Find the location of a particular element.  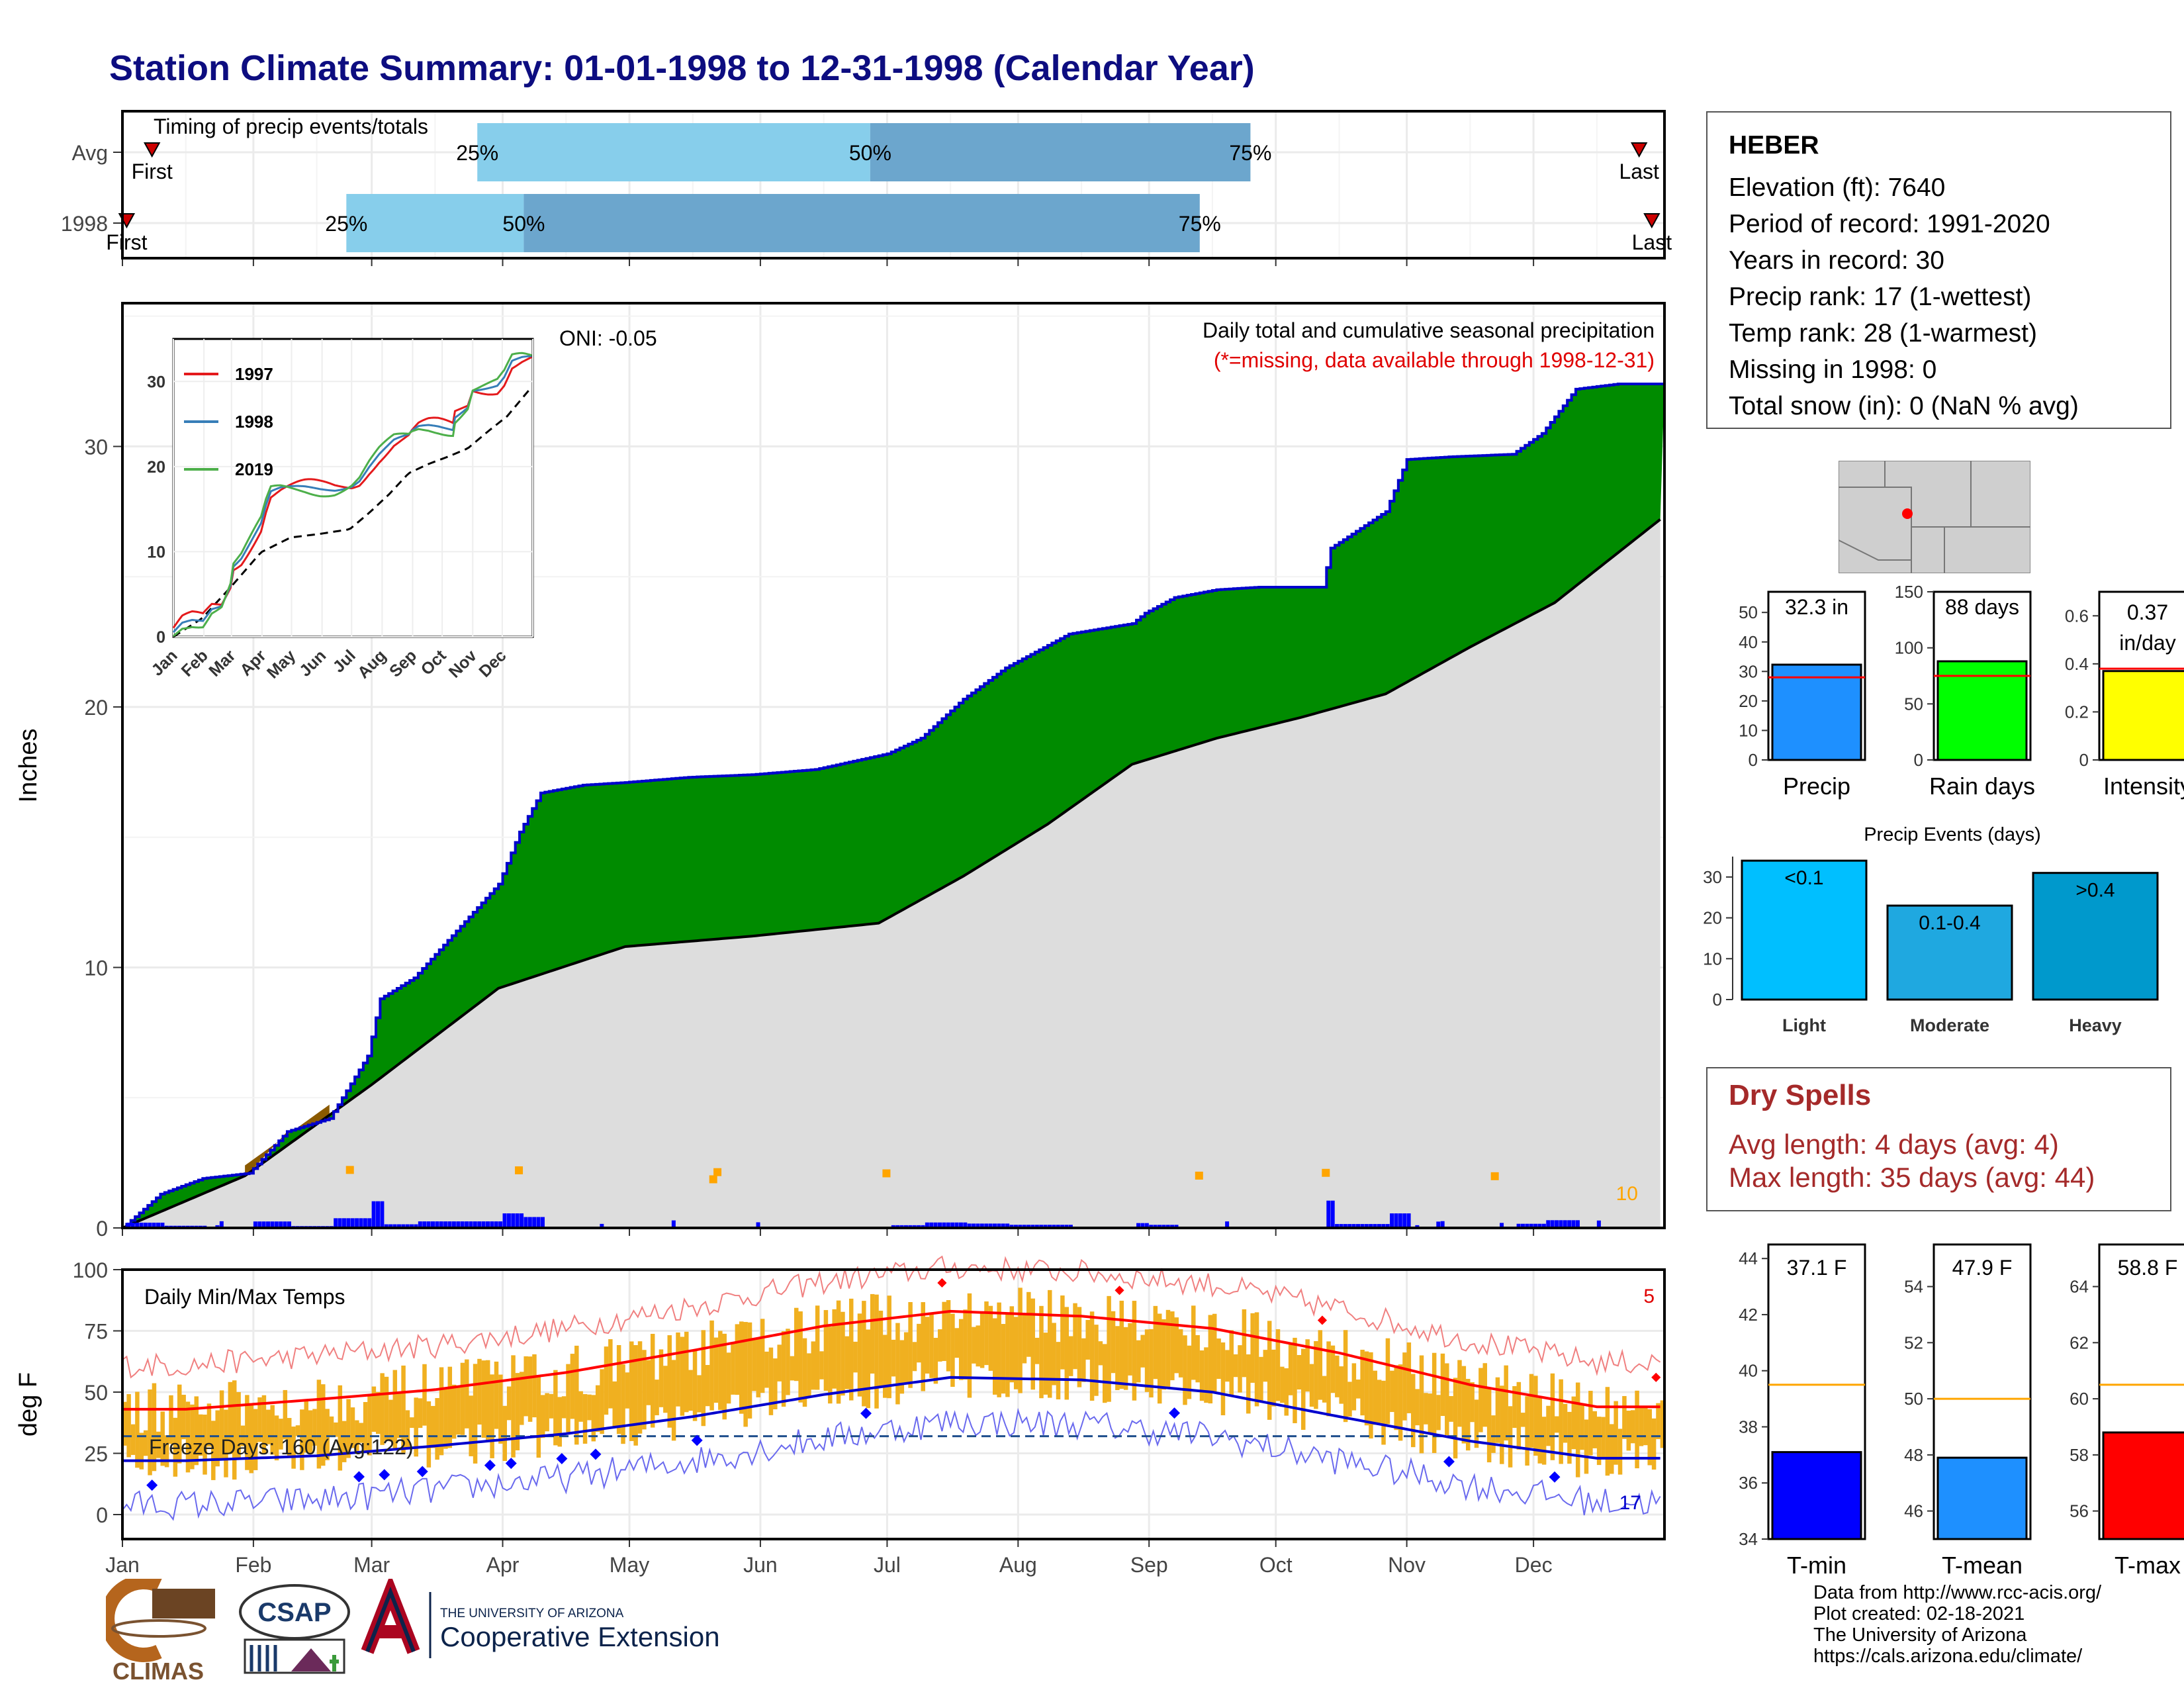

summary-value-label: in/day is located at coordinates (2147, 643).